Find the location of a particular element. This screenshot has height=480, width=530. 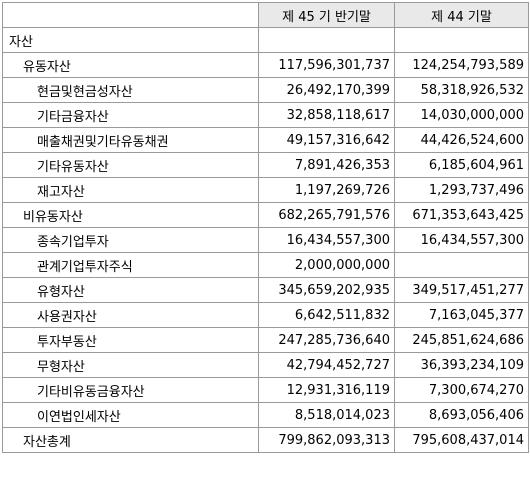

account-label: 무형자산 is located at coordinates (130, 365).